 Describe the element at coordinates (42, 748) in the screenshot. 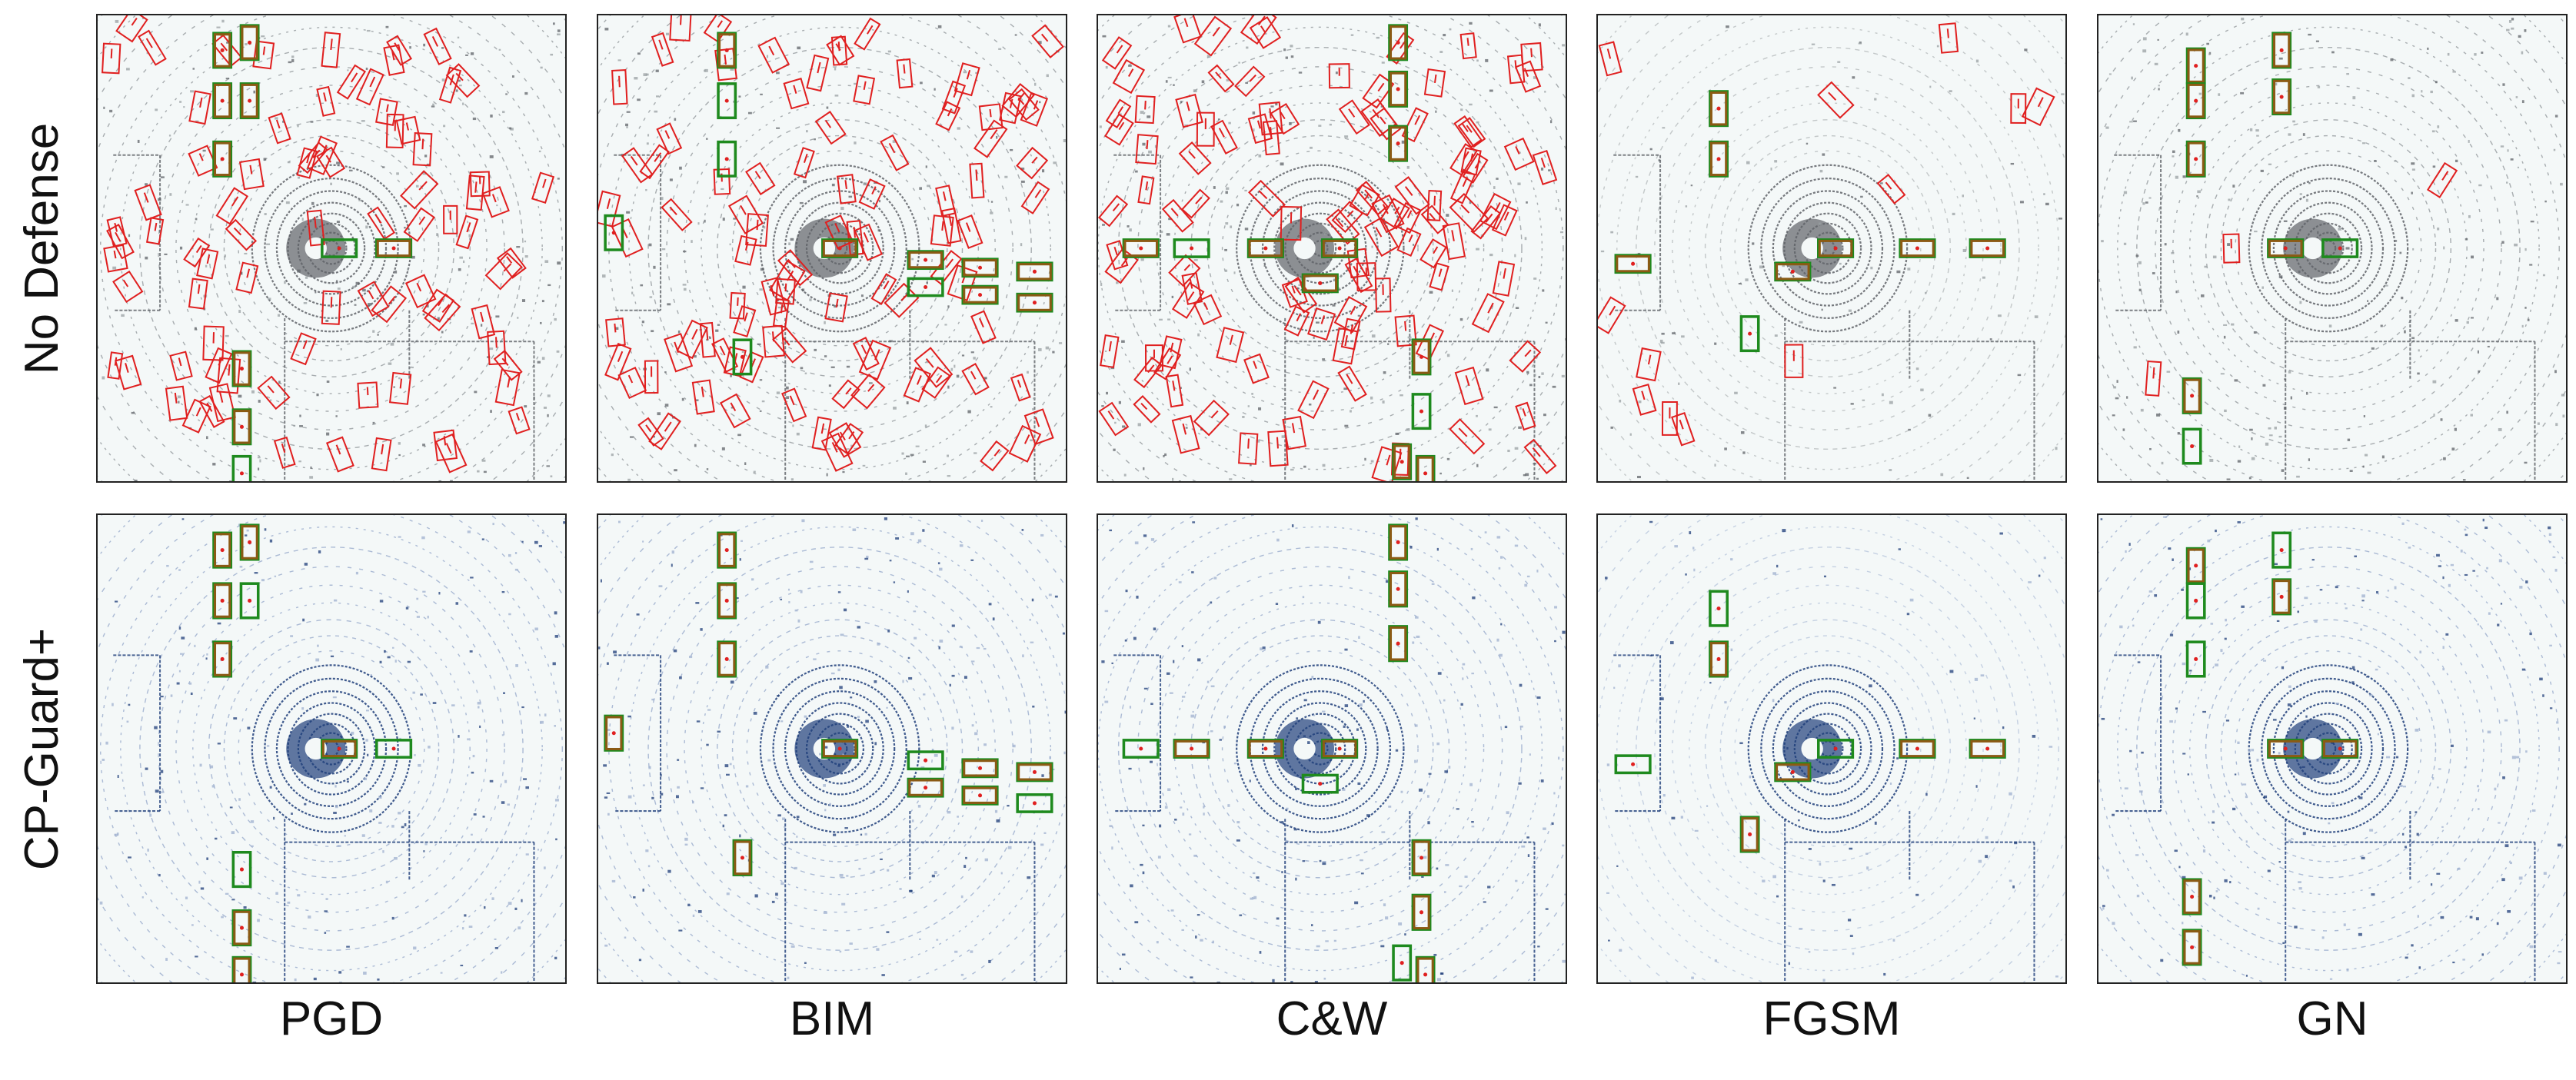

I see `row-label-text: CP-Guard+` at that location.